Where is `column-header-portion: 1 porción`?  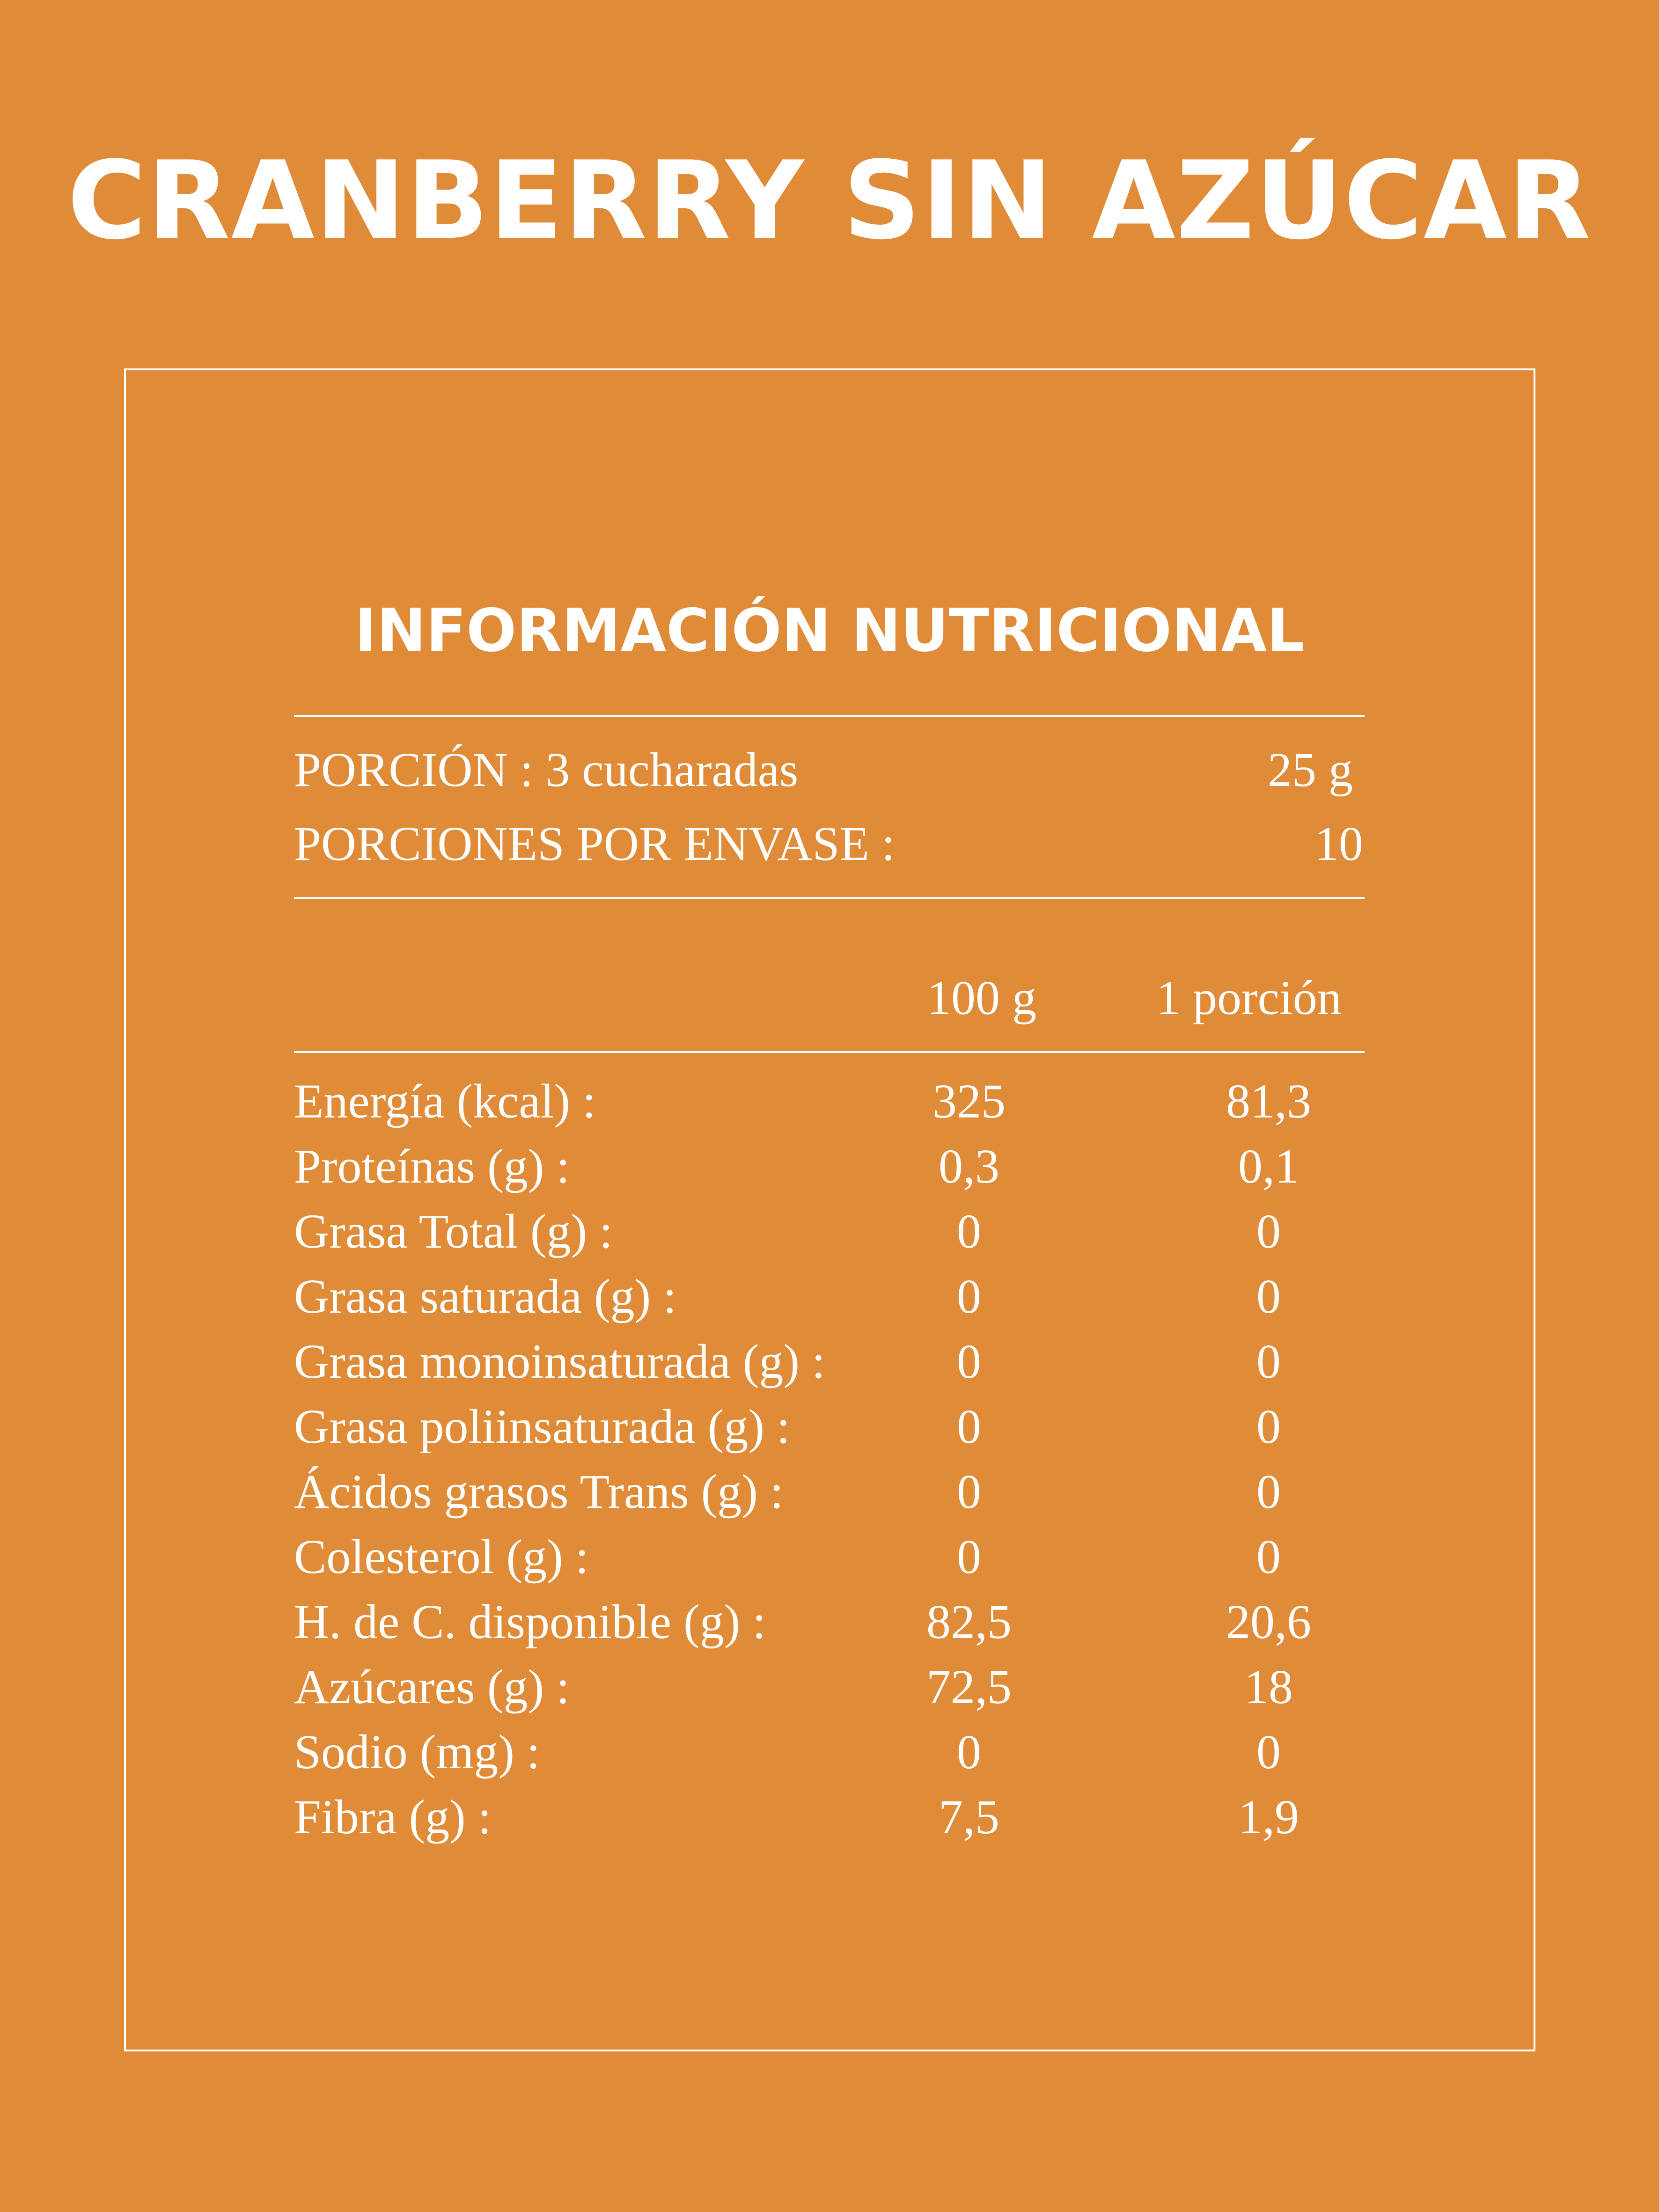 column-header-portion: 1 porción is located at coordinates (1249, 998).